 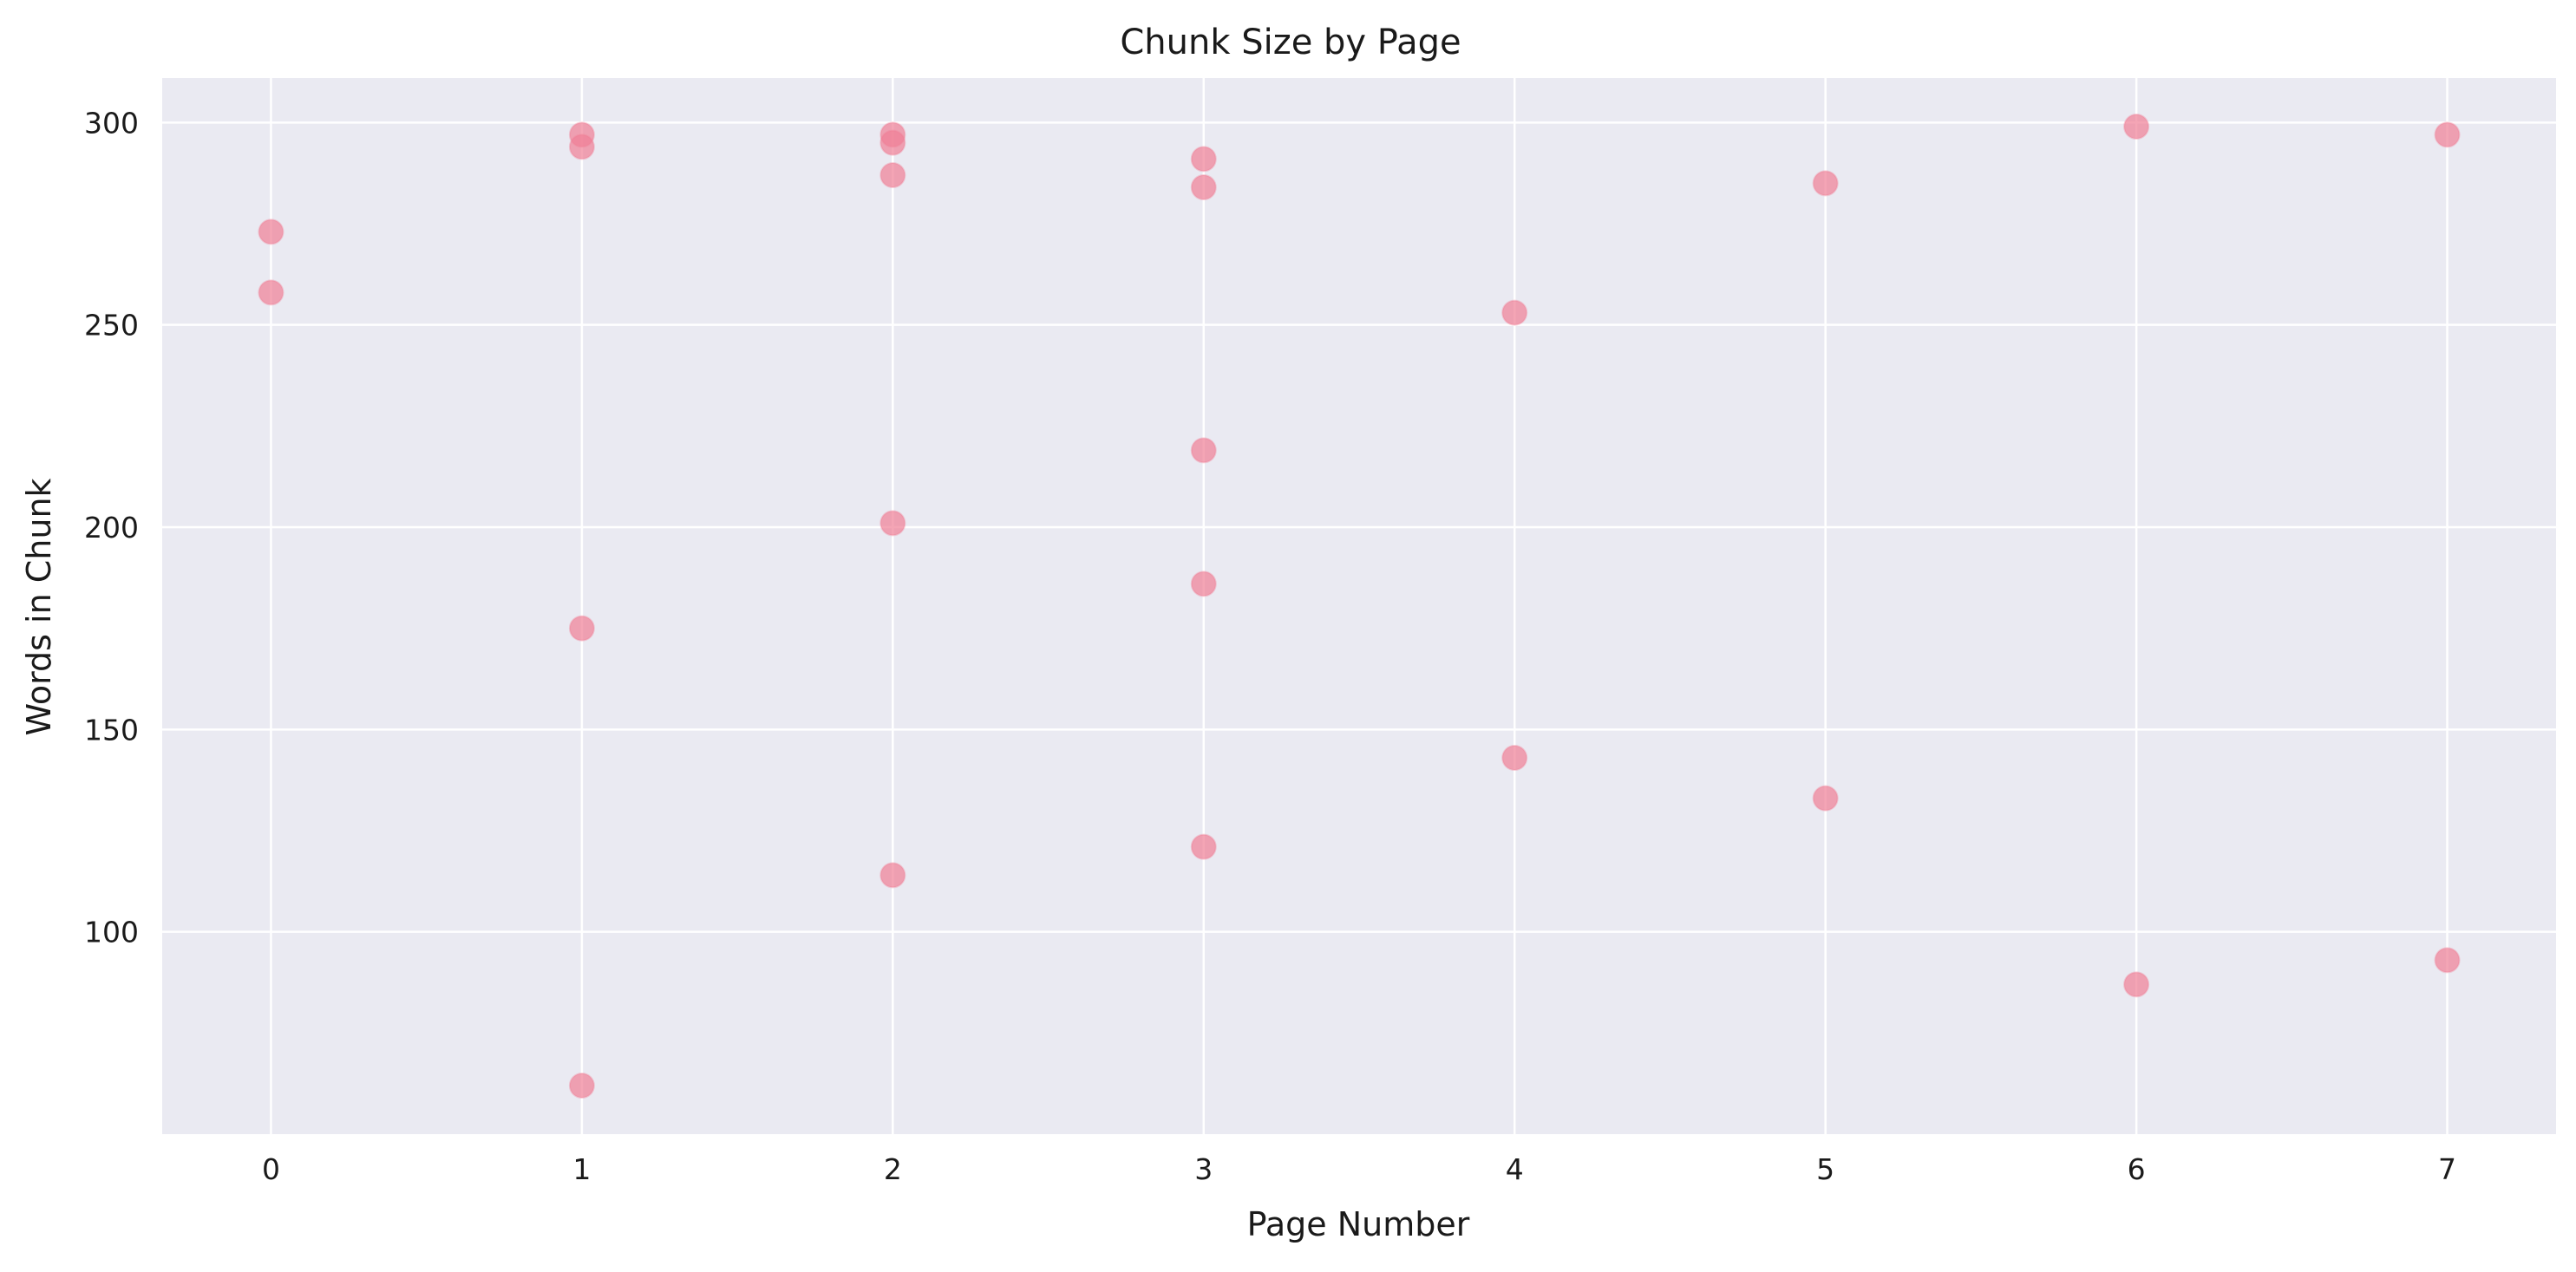 I want to click on x-tick-label-0: 0, so click(x=271, y=1169).